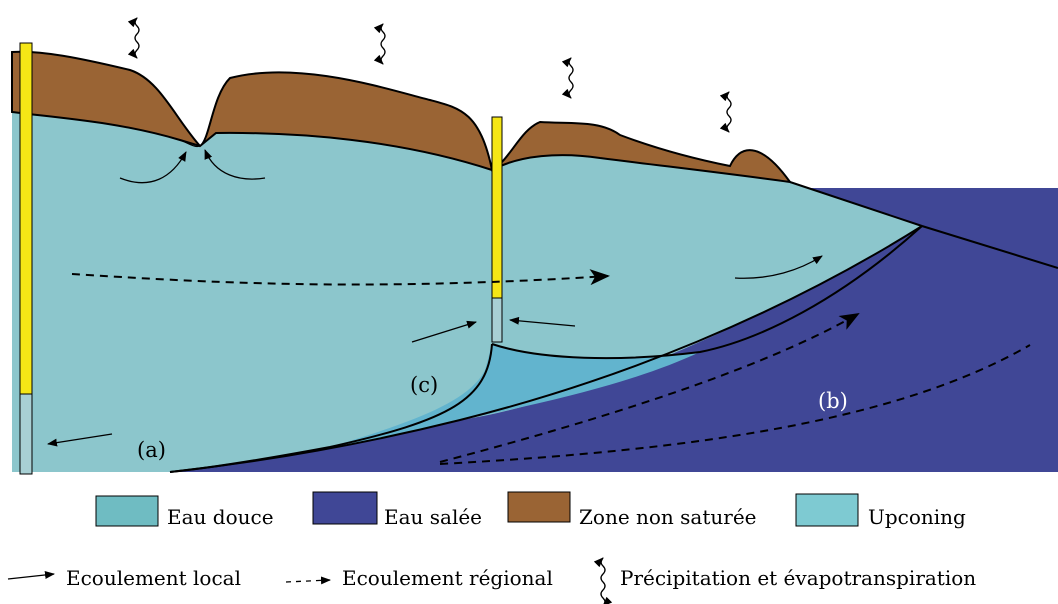 This screenshot has width=1058, height=604. What do you see at coordinates (707, 292) in the screenshot?
I see `upconing-interface` at bounding box center [707, 292].